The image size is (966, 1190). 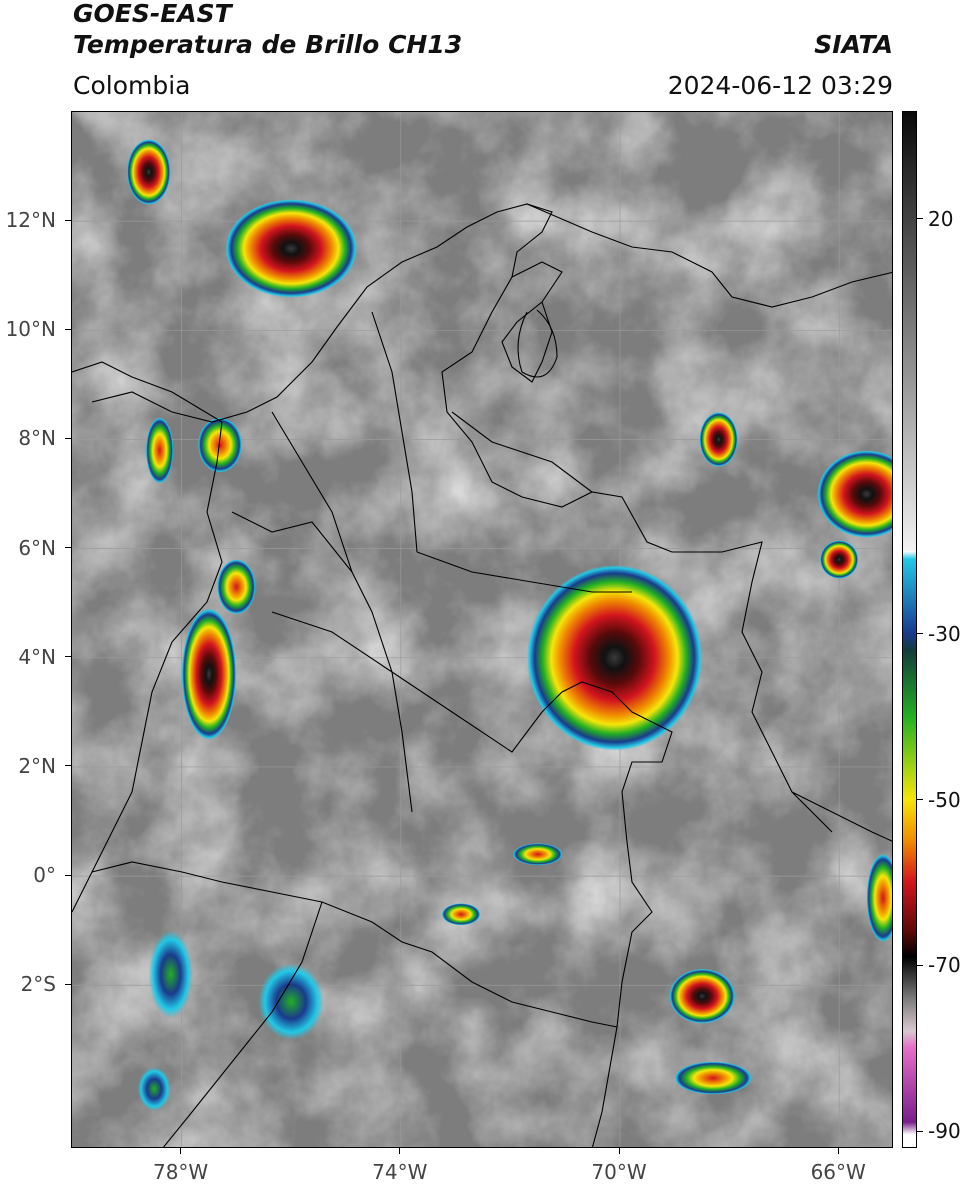 I want to click on lat-tick-label: 8°N, so click(x=37, y=438).